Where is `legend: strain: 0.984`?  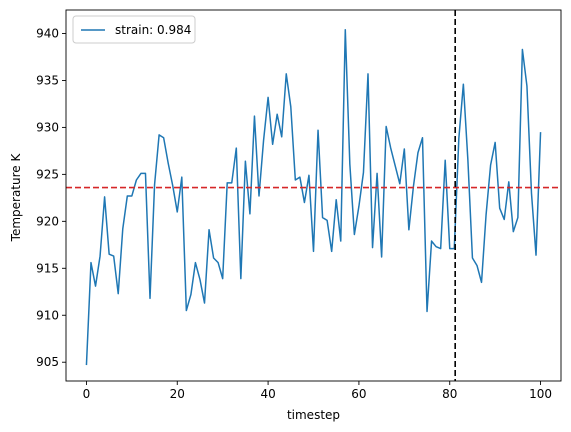
legend: strain: 0.984 is located at coordinates (134, 29).